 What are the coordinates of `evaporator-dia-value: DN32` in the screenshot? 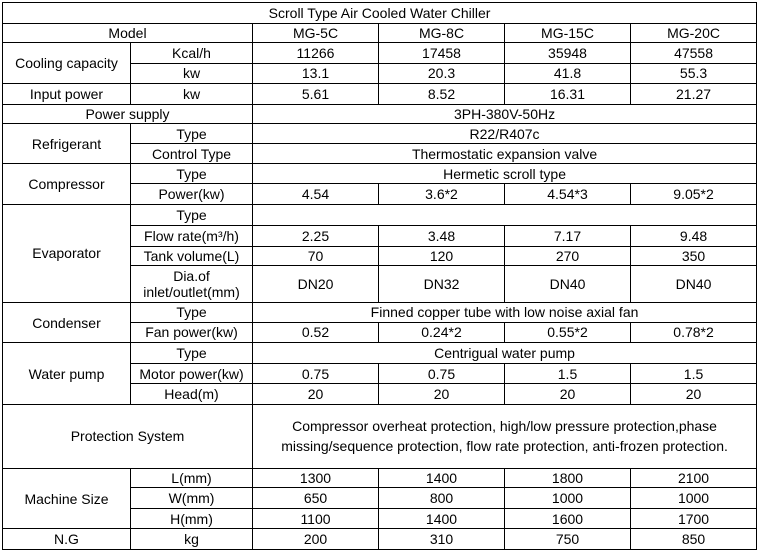 It's located at (441, 284).